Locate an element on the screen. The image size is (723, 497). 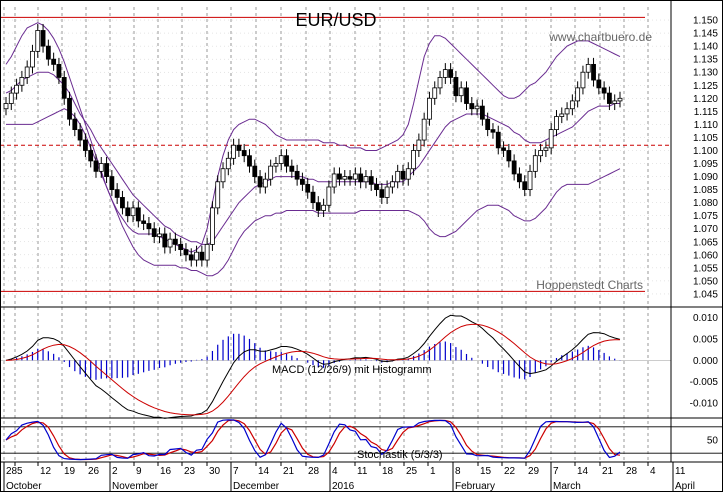
day-tick-label: 5 is located at coordinates (20, 471).